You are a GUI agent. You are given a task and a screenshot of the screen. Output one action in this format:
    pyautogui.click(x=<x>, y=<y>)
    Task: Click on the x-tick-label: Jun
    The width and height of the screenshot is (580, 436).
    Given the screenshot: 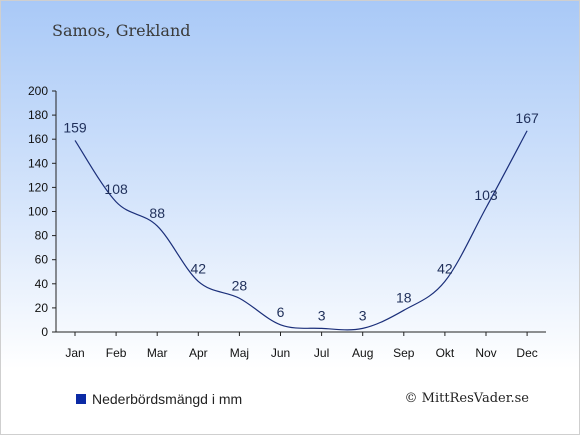 What is the action you would take?
    pyautogui.click(x=280, y=353)
    